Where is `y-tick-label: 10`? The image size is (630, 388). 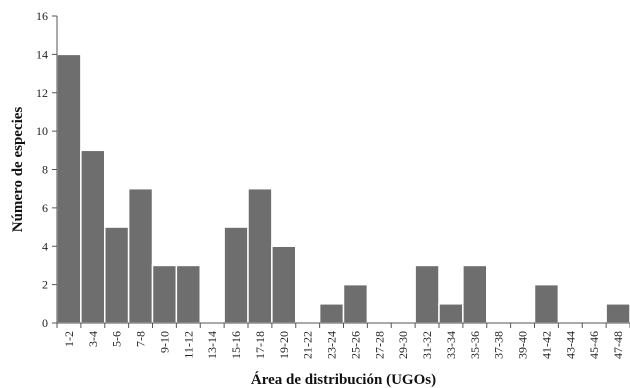 y-tick-label: 10 is located at coordinates (42, 131).